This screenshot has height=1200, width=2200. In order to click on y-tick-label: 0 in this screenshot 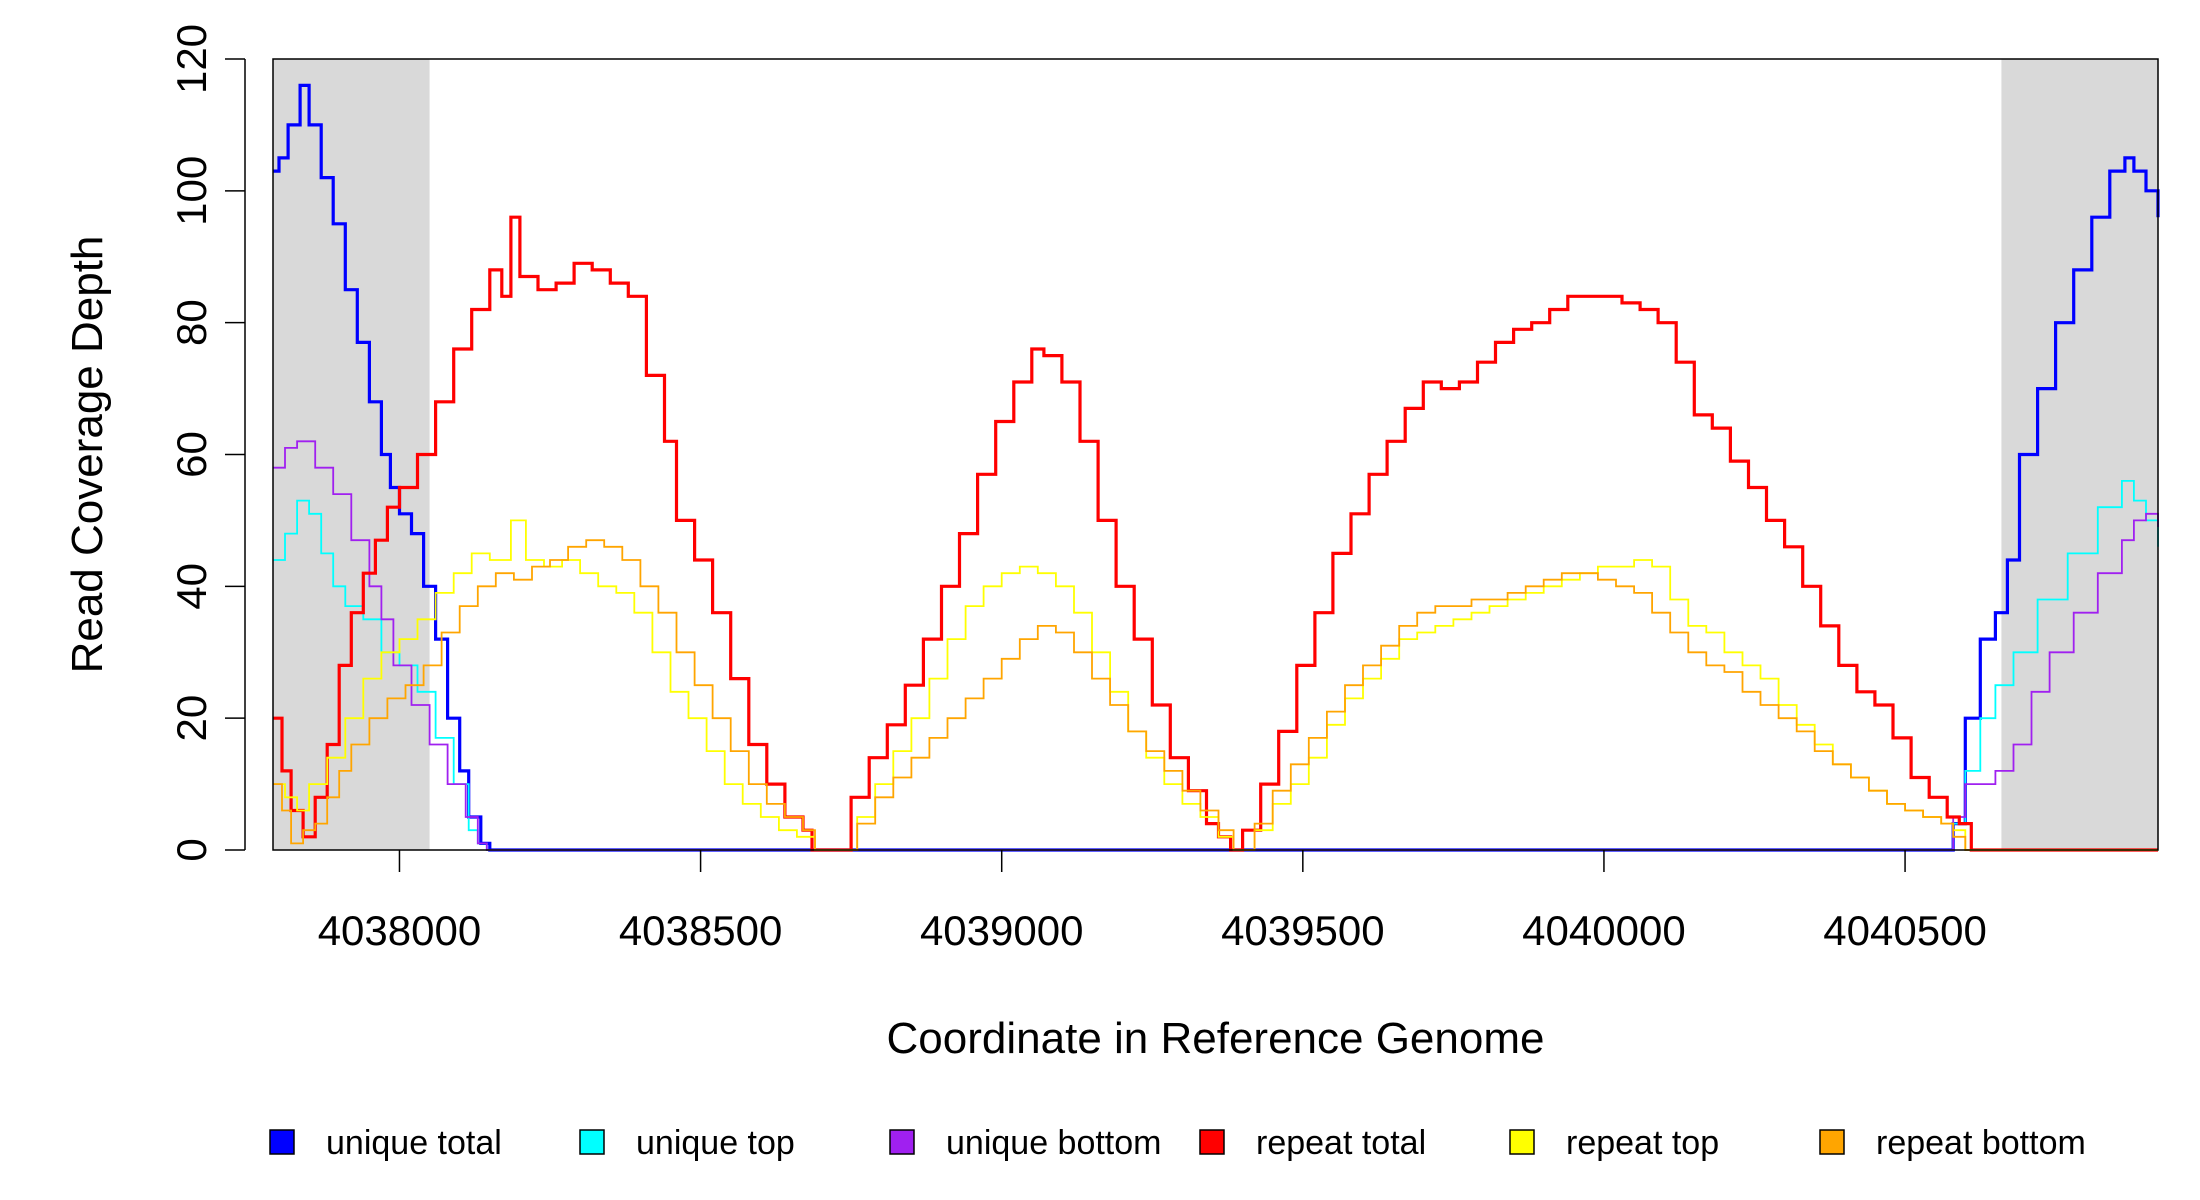, I will do `click(191, 849)`.